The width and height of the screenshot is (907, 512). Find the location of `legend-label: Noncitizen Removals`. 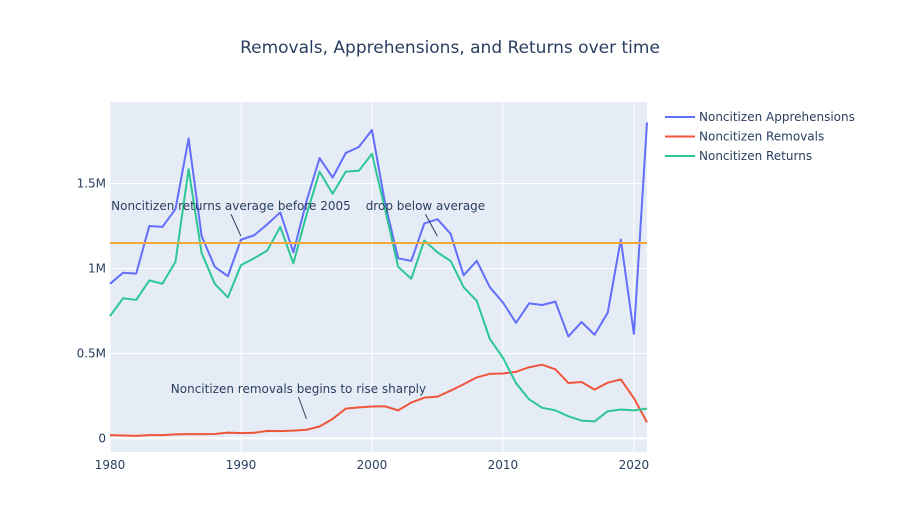

legend-label: Noncitizen Removals is located at coordinates (761, 137).